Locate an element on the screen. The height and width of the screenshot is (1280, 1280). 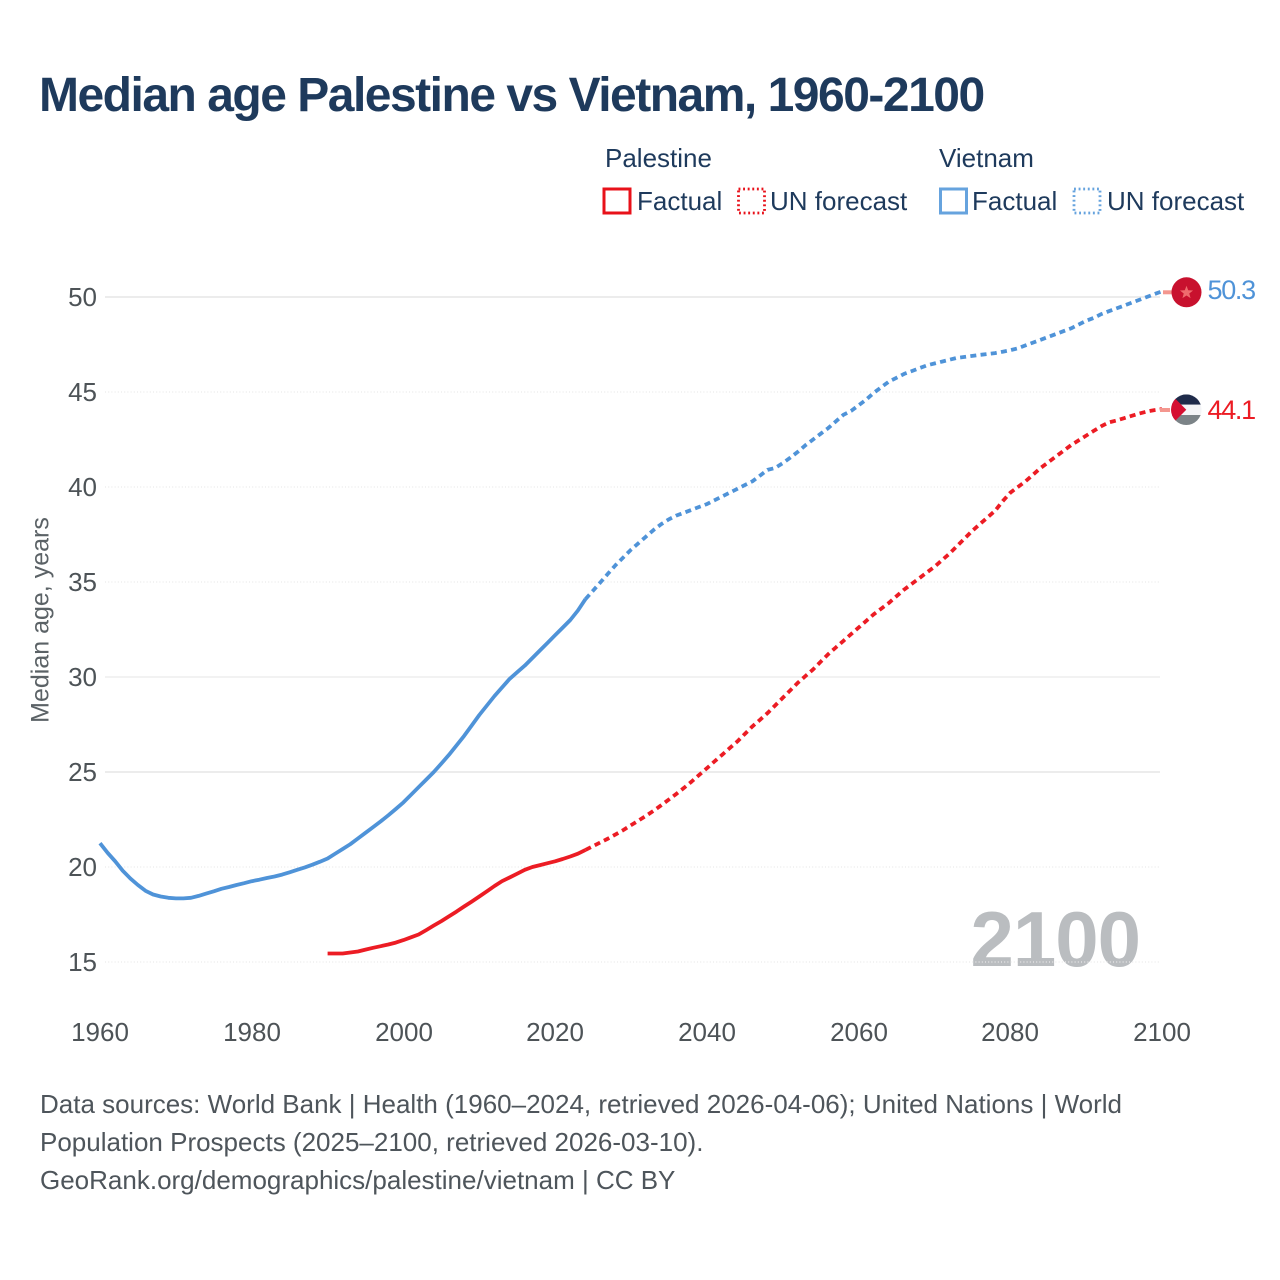
svg-text: 2060 is located at coordinates (859, 1032).